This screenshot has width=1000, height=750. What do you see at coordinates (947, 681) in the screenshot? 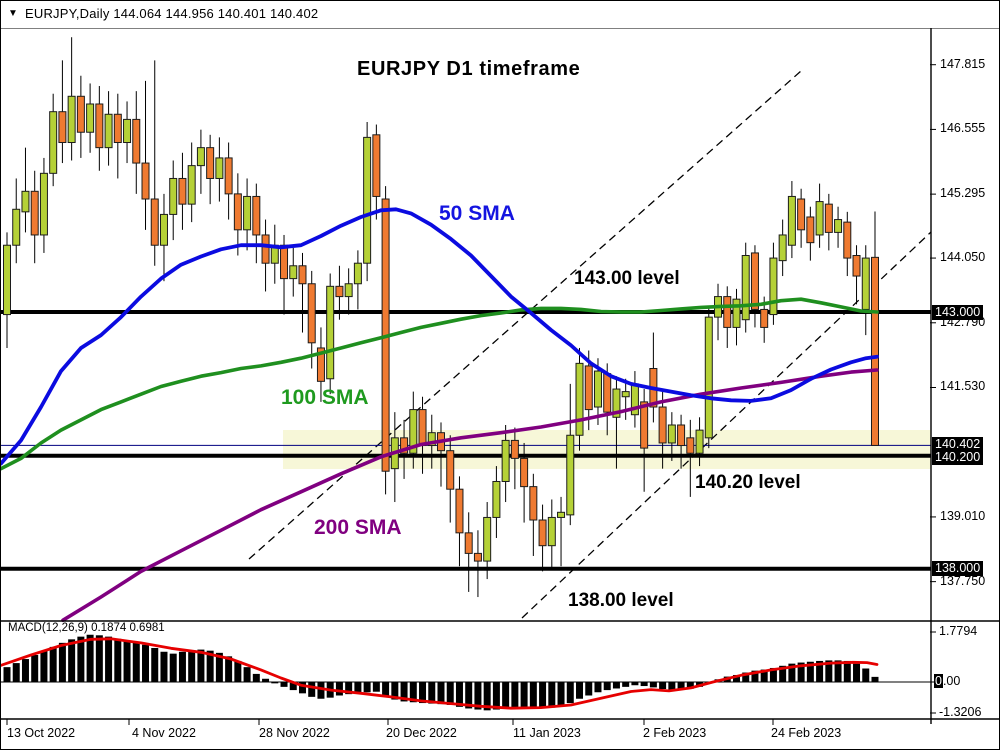
I see `macd-axis-label: 0.00` at bounding box center [947, 681].